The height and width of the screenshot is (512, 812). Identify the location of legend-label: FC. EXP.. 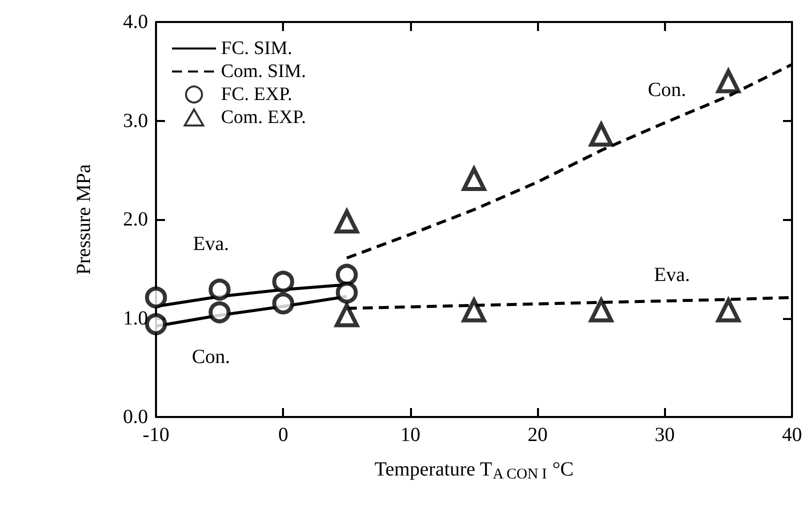
(256, 94).